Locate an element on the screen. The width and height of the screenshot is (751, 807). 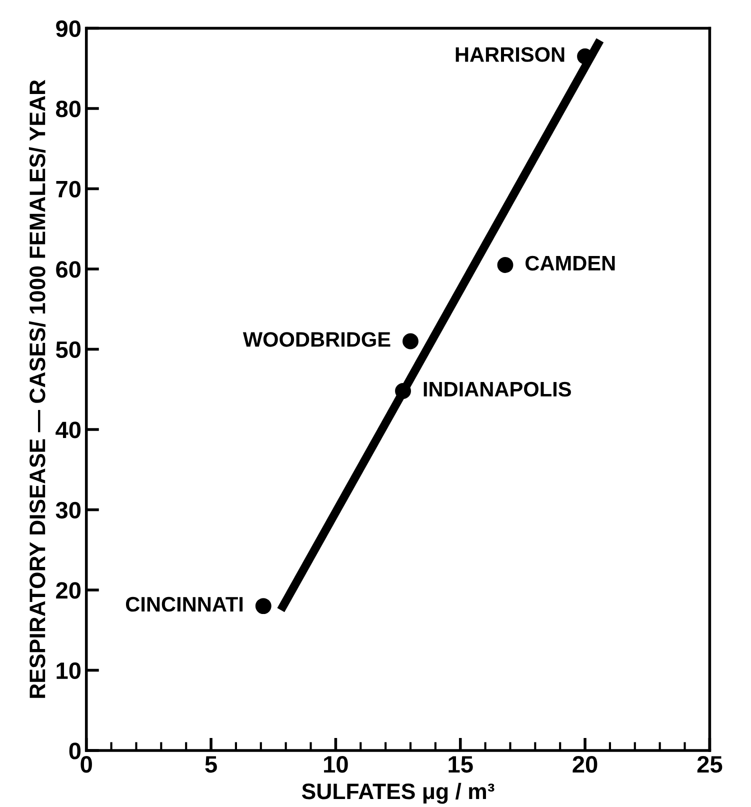
y-tick-label: 80 is located at coordinates (68, 109).